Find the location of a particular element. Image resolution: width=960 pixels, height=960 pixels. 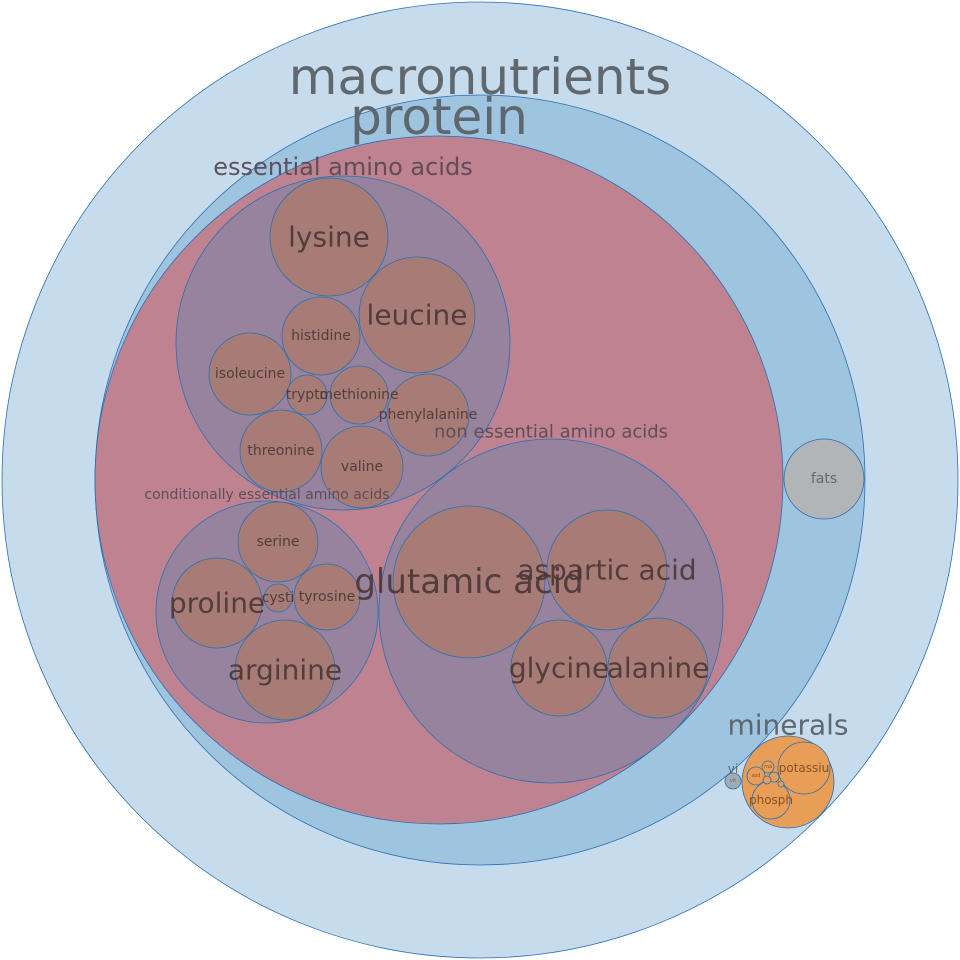

tryptophan-circle is located at coordinates (307, 395).